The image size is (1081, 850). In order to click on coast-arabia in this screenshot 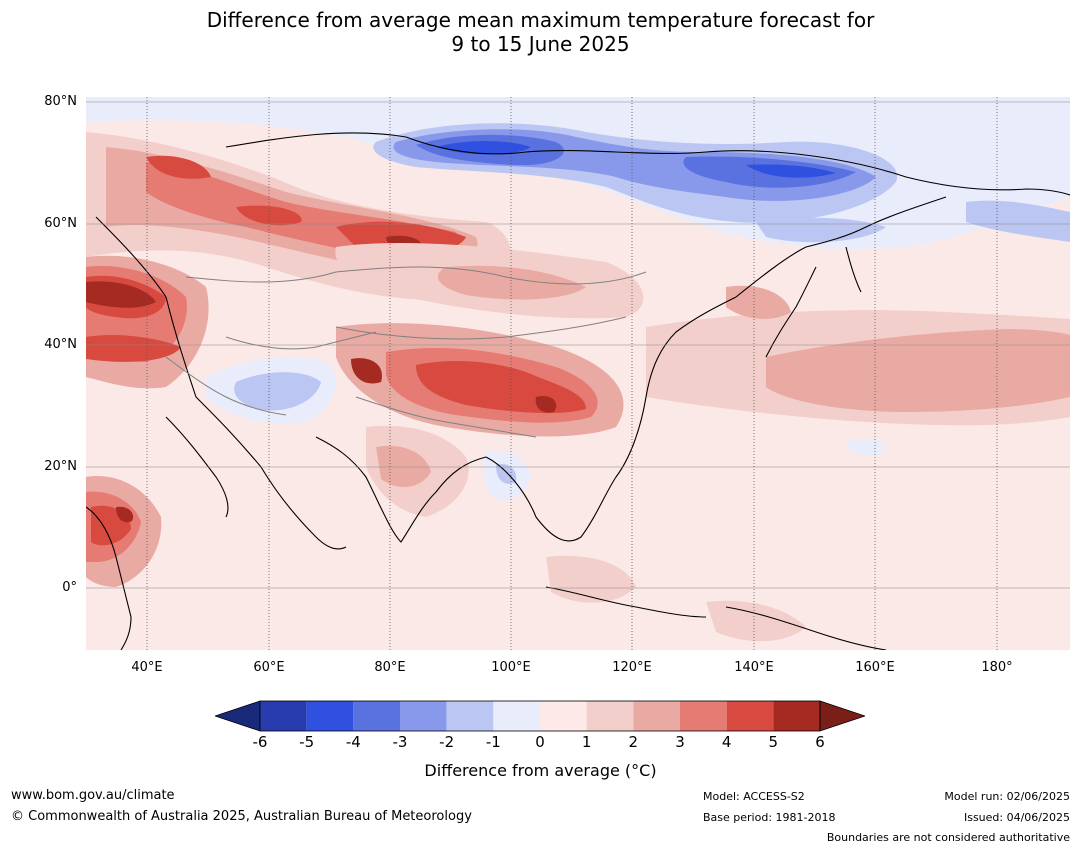, I will do `click(197, 467)`.